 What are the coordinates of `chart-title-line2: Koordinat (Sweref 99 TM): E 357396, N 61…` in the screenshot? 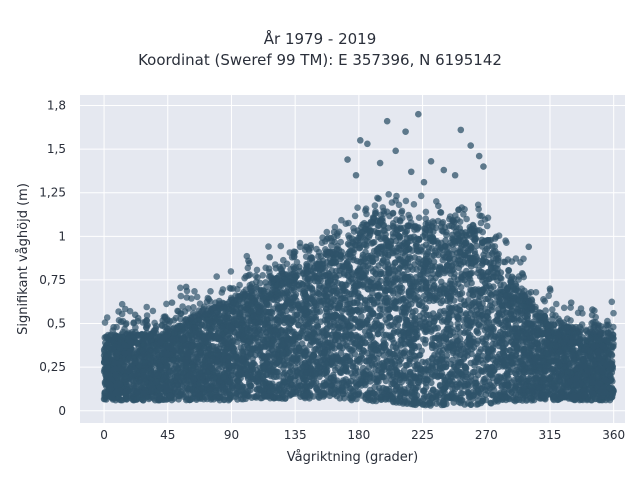 It's located at (320, 60).